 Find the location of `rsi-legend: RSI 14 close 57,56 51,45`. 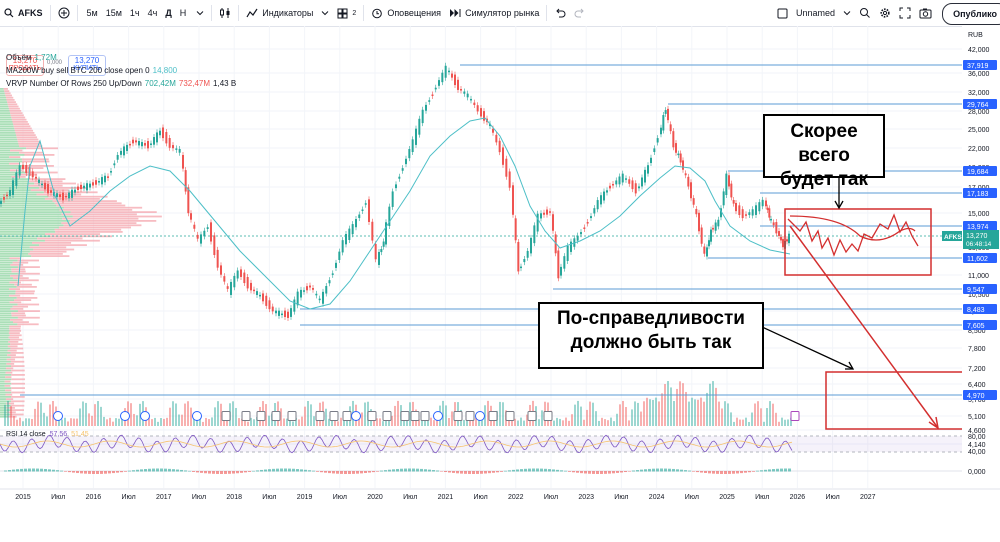

rsi-legend: RSI 14 close 57,56 51,45 is located at coordinates (47, 434).